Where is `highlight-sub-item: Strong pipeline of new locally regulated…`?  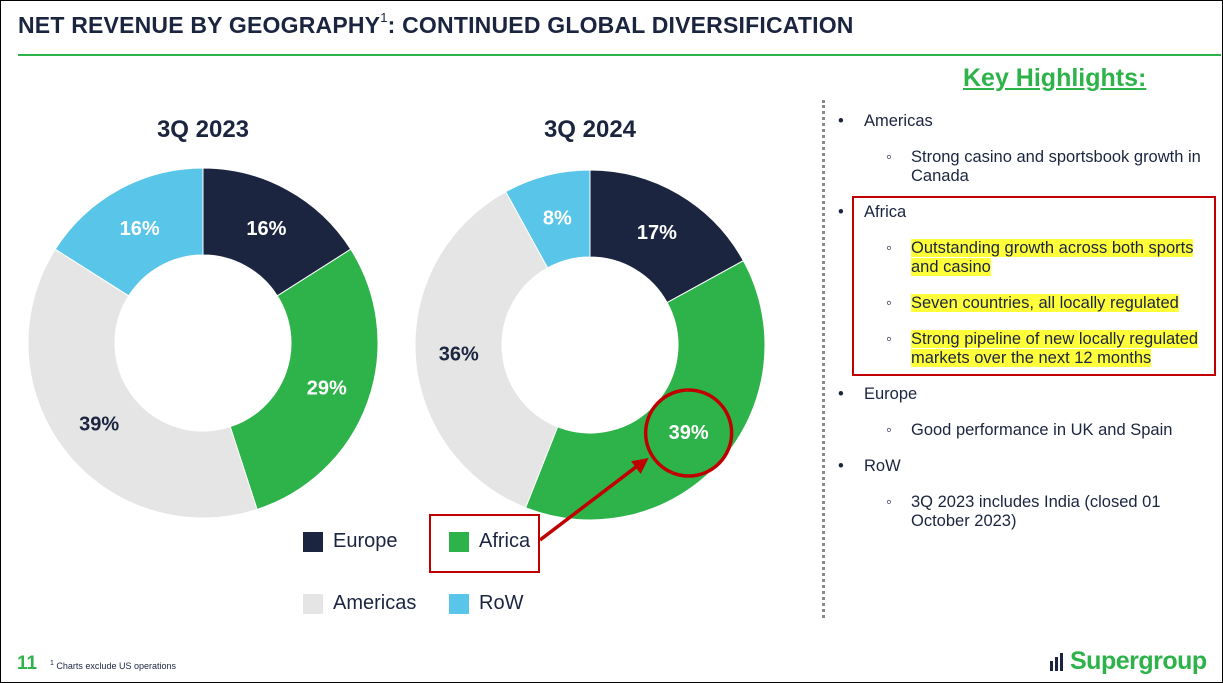 highlight-sub-item: Strong pipeline of new locally regulated… is located at coordinates (1028, 349).